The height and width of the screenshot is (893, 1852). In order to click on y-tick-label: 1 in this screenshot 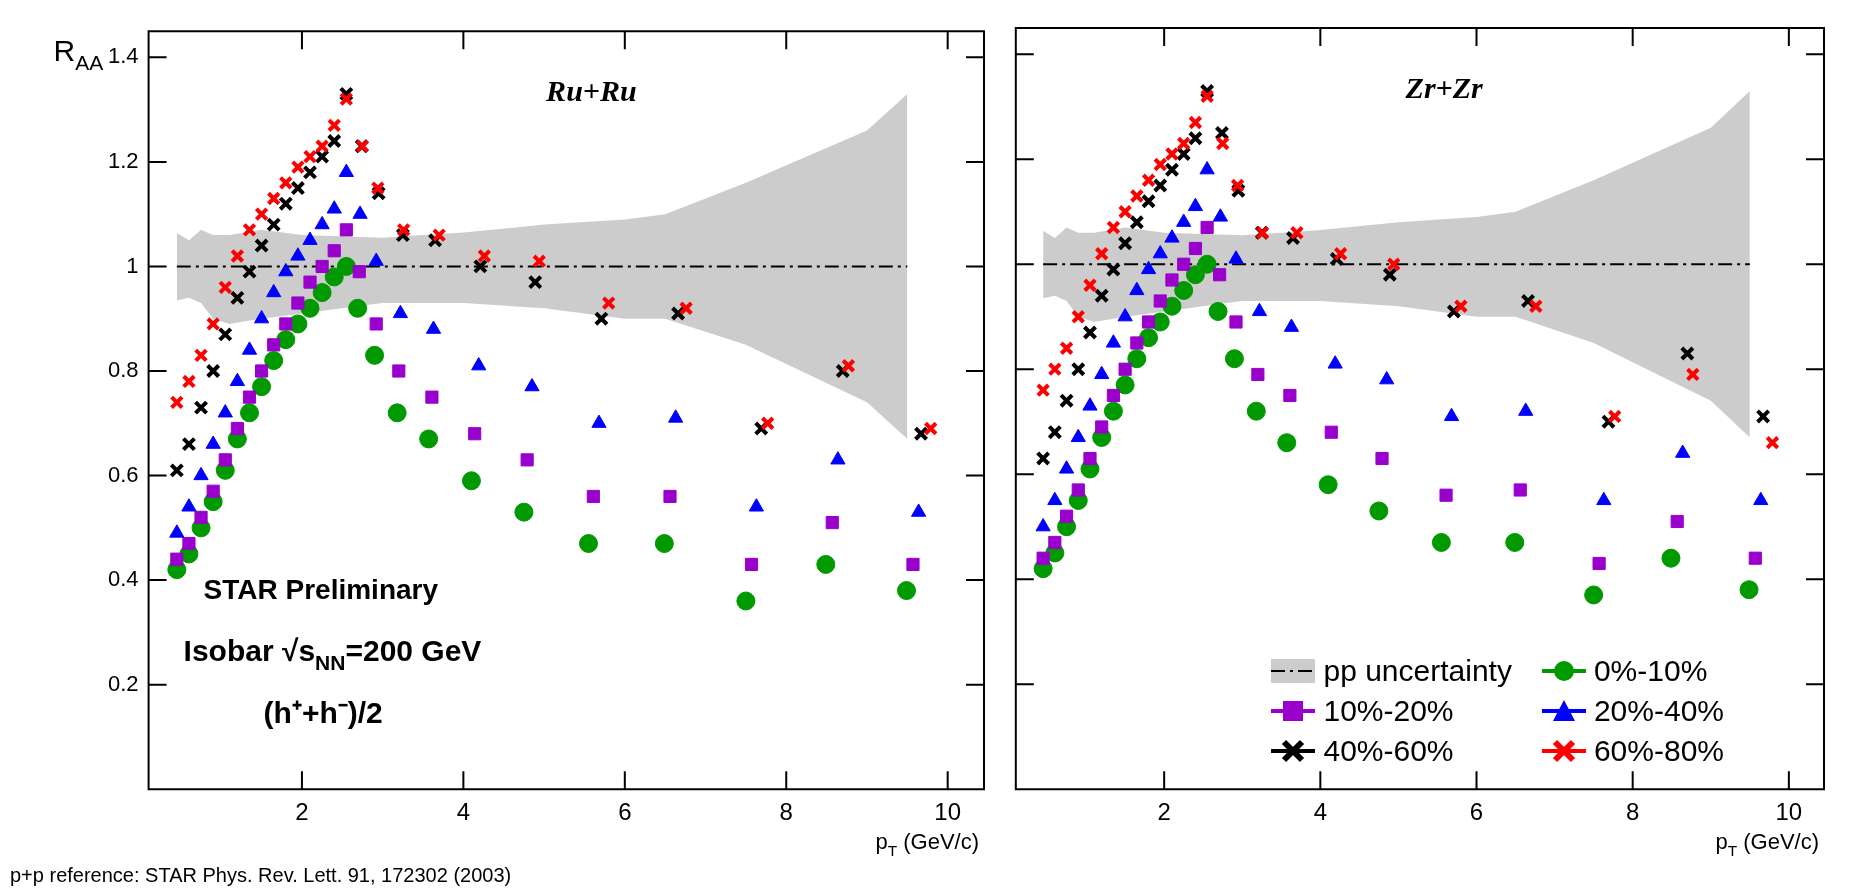, I will do `click(132, 265)`.